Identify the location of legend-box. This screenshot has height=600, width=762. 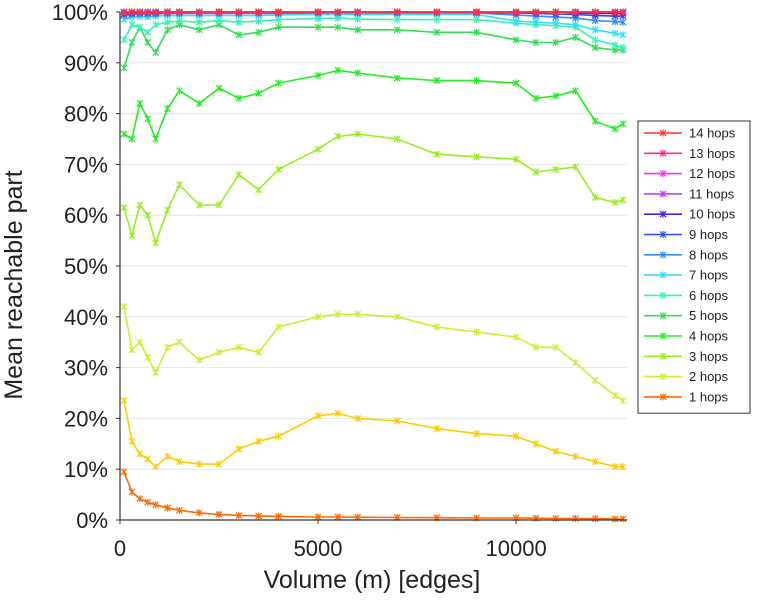
(694, 267).